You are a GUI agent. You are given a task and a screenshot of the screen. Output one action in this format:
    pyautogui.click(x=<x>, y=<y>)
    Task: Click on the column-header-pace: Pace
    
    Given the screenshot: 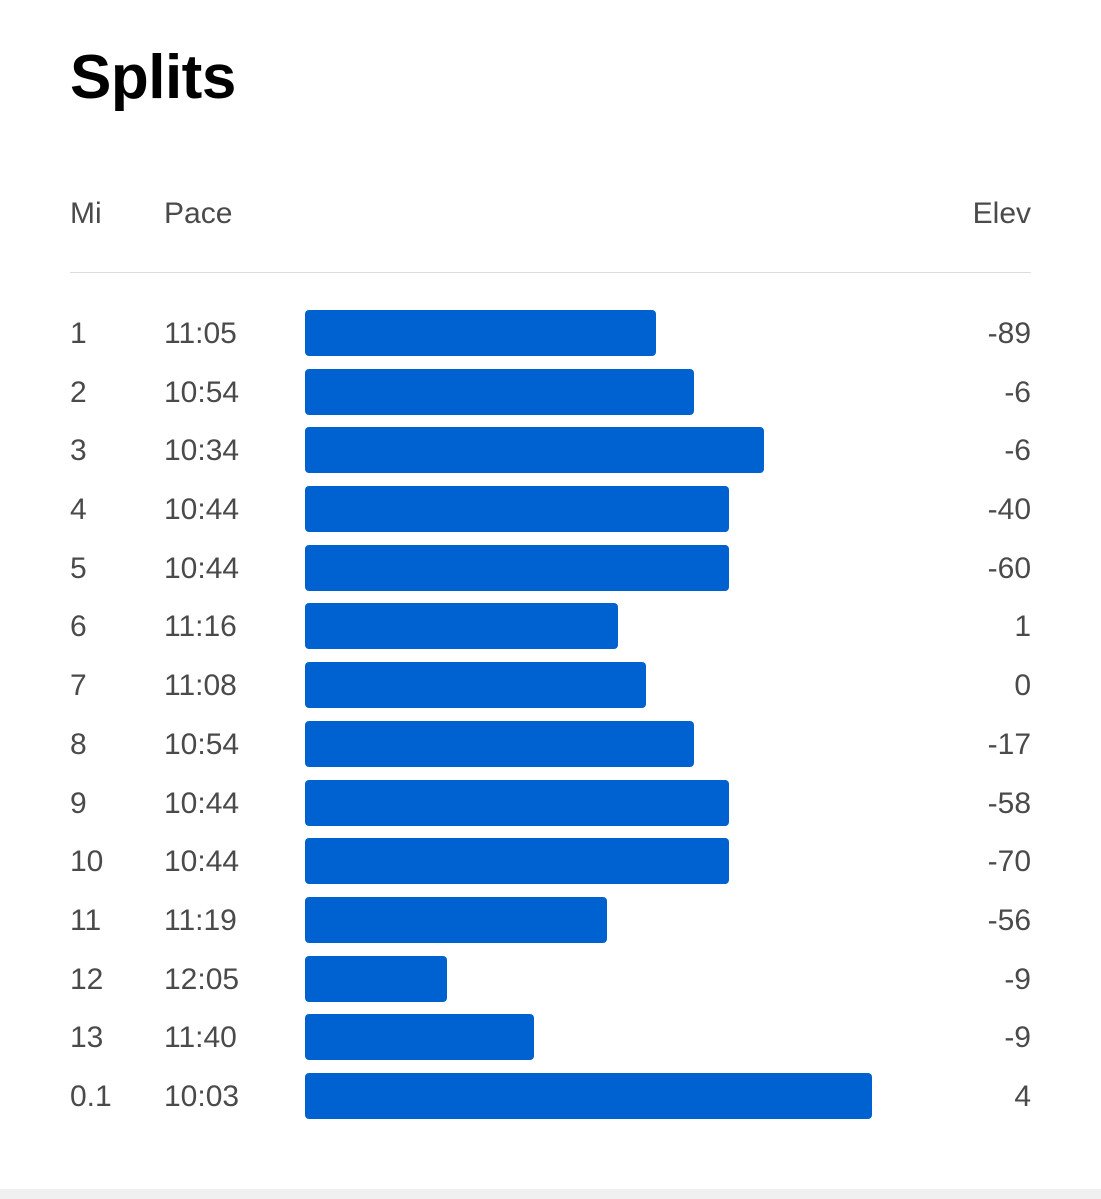 What is the action you would take?
    pyautogui.click(x=198, y=213)
    